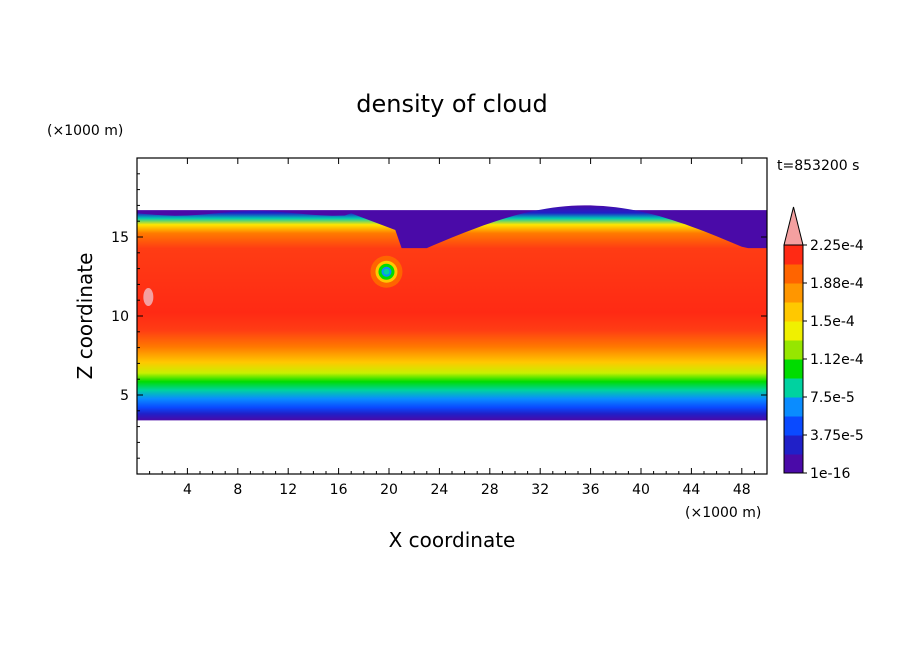 The image size is (904, 654). I want to click on colorbar-tick-label: 1.5e-4, so click(832, 322).